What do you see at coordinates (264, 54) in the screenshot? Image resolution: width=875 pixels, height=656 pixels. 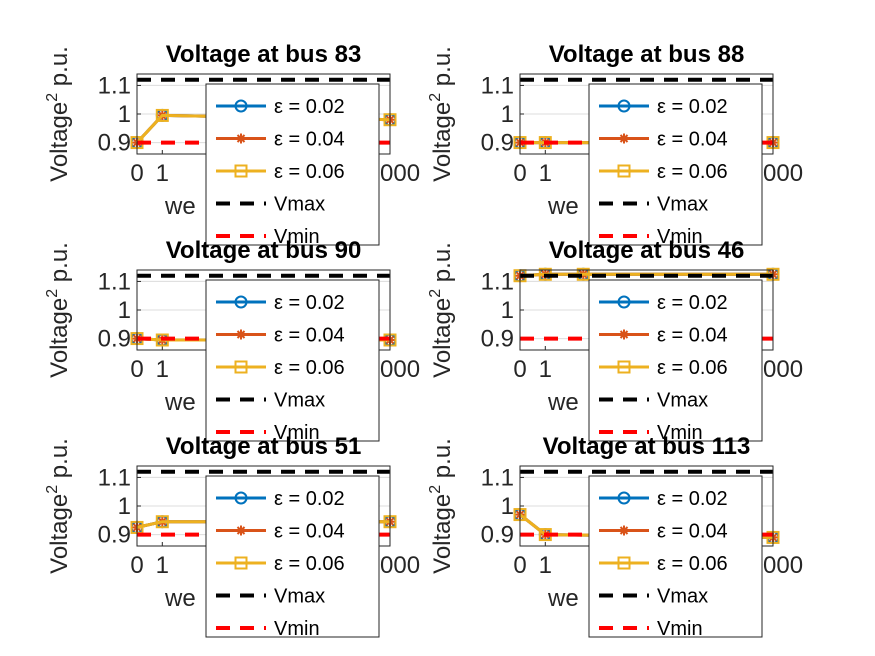 I see `chart-title: Voltage at bus 83` at bounding box center [264, 54].